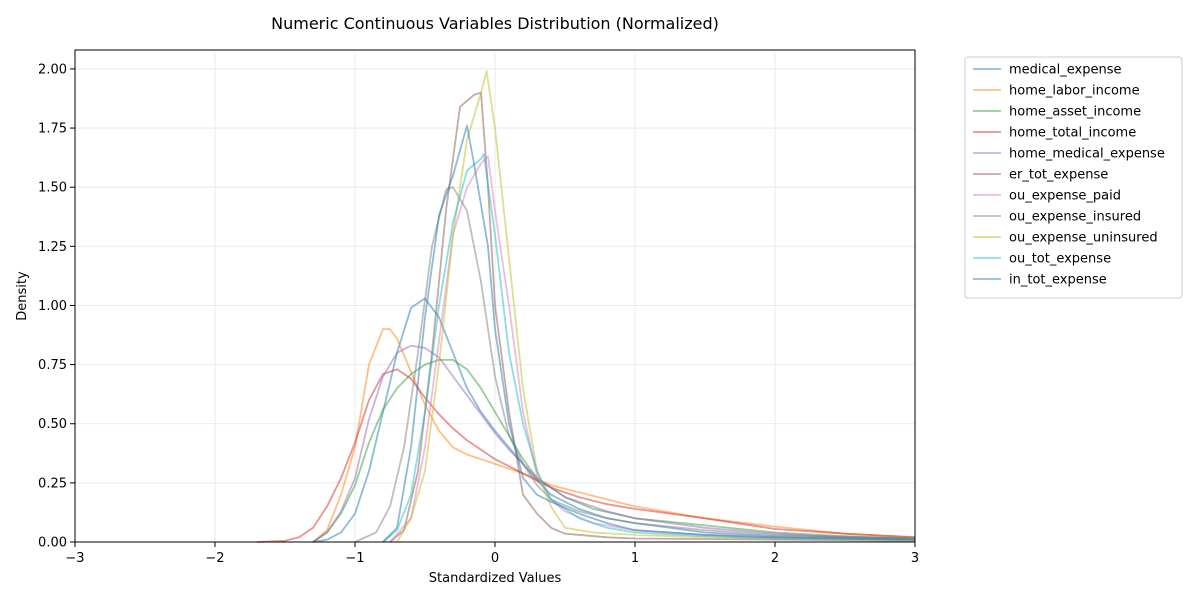  Describe the element at coordinates (214, 558) in the screenshot. I see `x-tick-label: −2` at that location.